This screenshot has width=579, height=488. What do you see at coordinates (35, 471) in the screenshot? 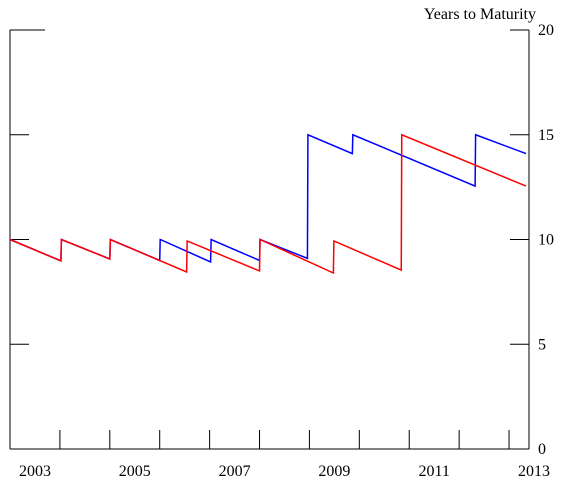
I see `x-tick-label: 2003` at bounding box center [35, 471].